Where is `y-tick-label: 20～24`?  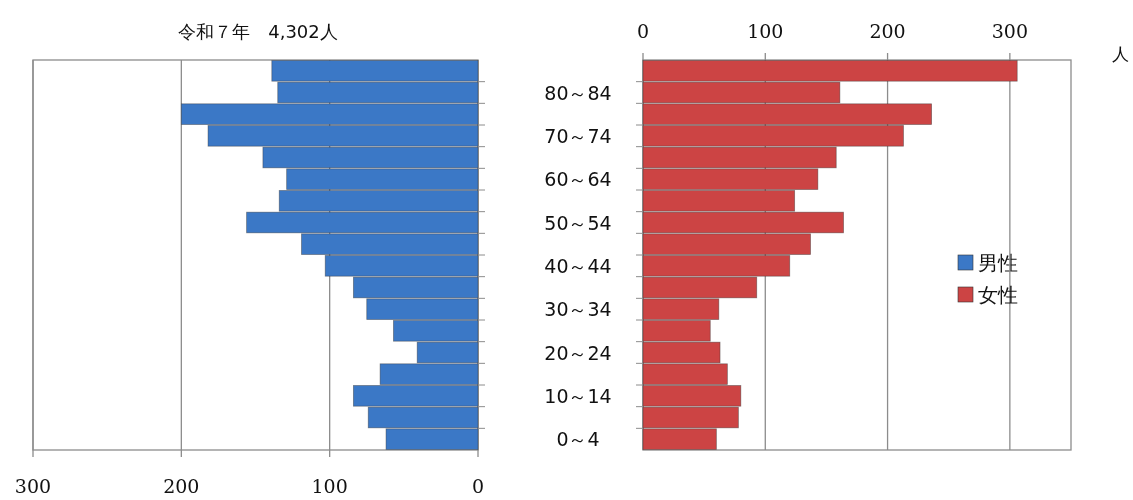
y-tick-label: 20～24 is located at coordinates (578, 352).